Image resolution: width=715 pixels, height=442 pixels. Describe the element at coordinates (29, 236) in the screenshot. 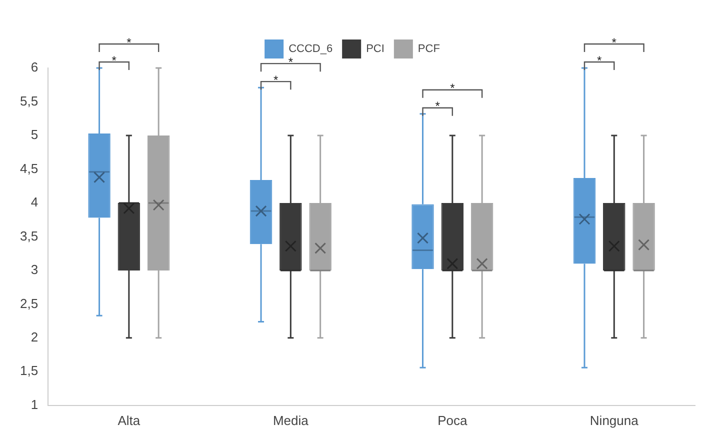

I see `y-tick-label: 3,5` at that location.